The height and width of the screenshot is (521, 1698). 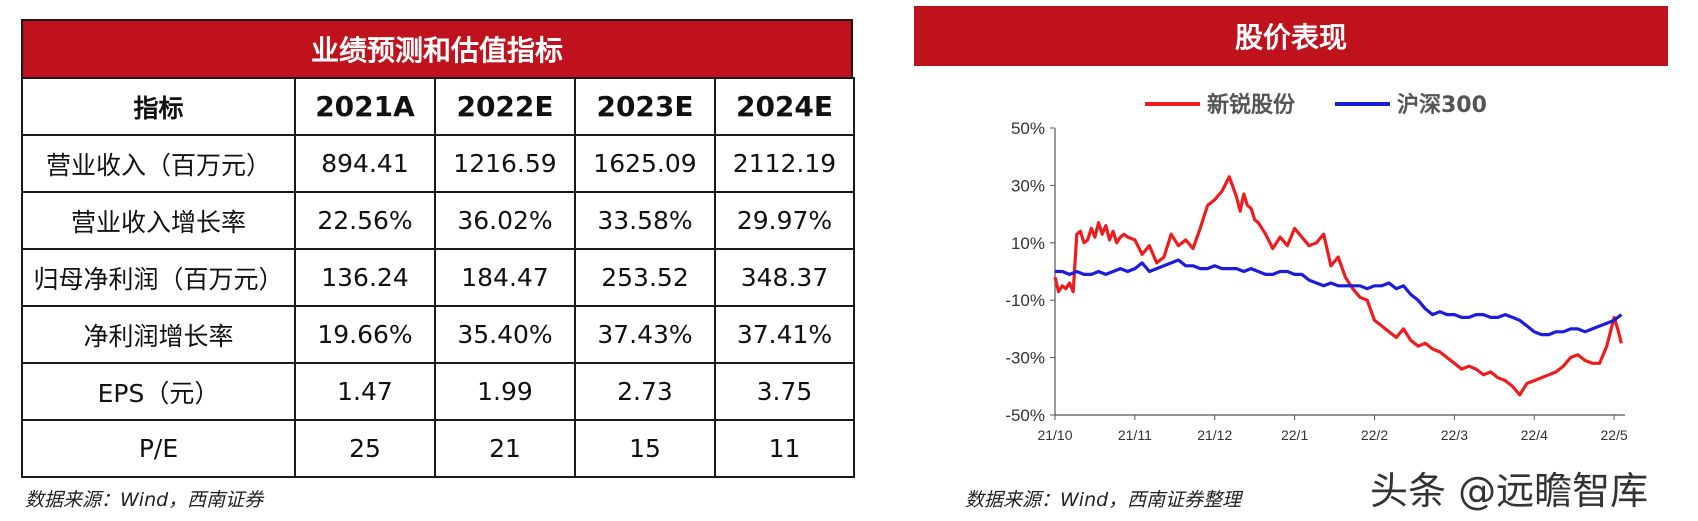 I want to click on table-row: EPS（元） 1.47 1.99 2.73 3.75, so click(x=438, y=391).